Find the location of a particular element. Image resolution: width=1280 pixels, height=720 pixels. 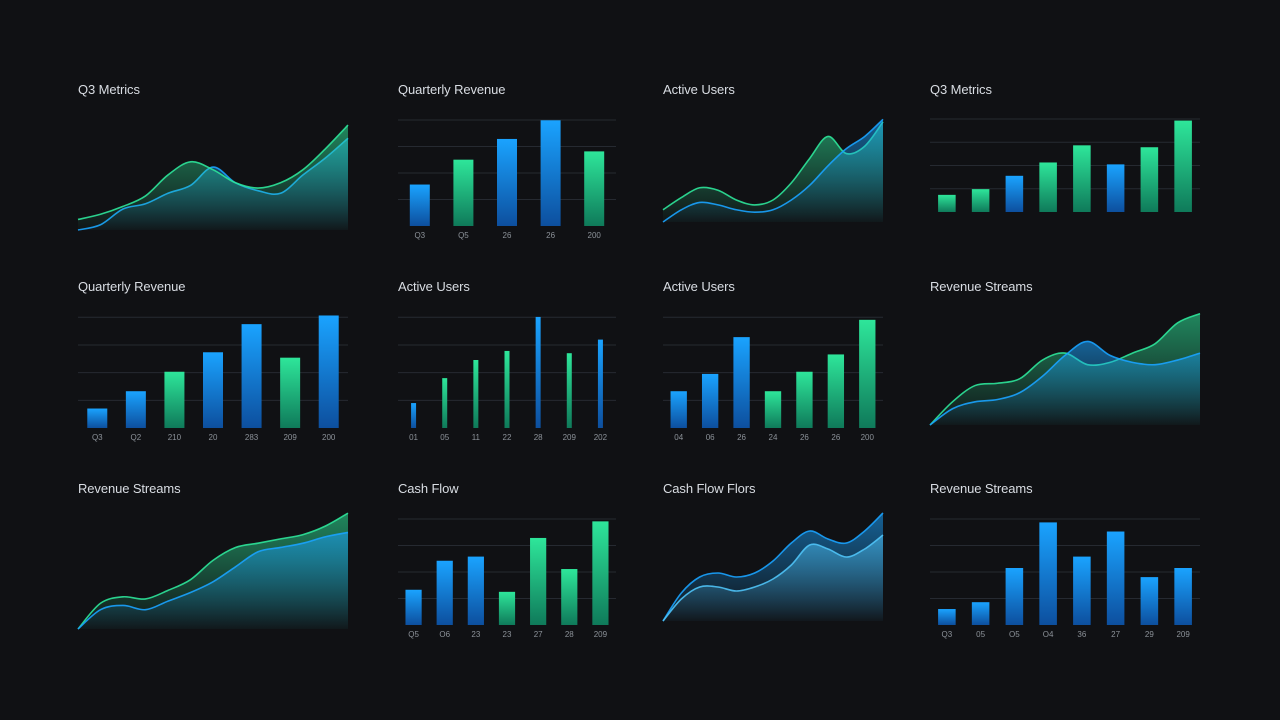

chart-panel: Revenue Streams is located at coordinates (1065, 359).